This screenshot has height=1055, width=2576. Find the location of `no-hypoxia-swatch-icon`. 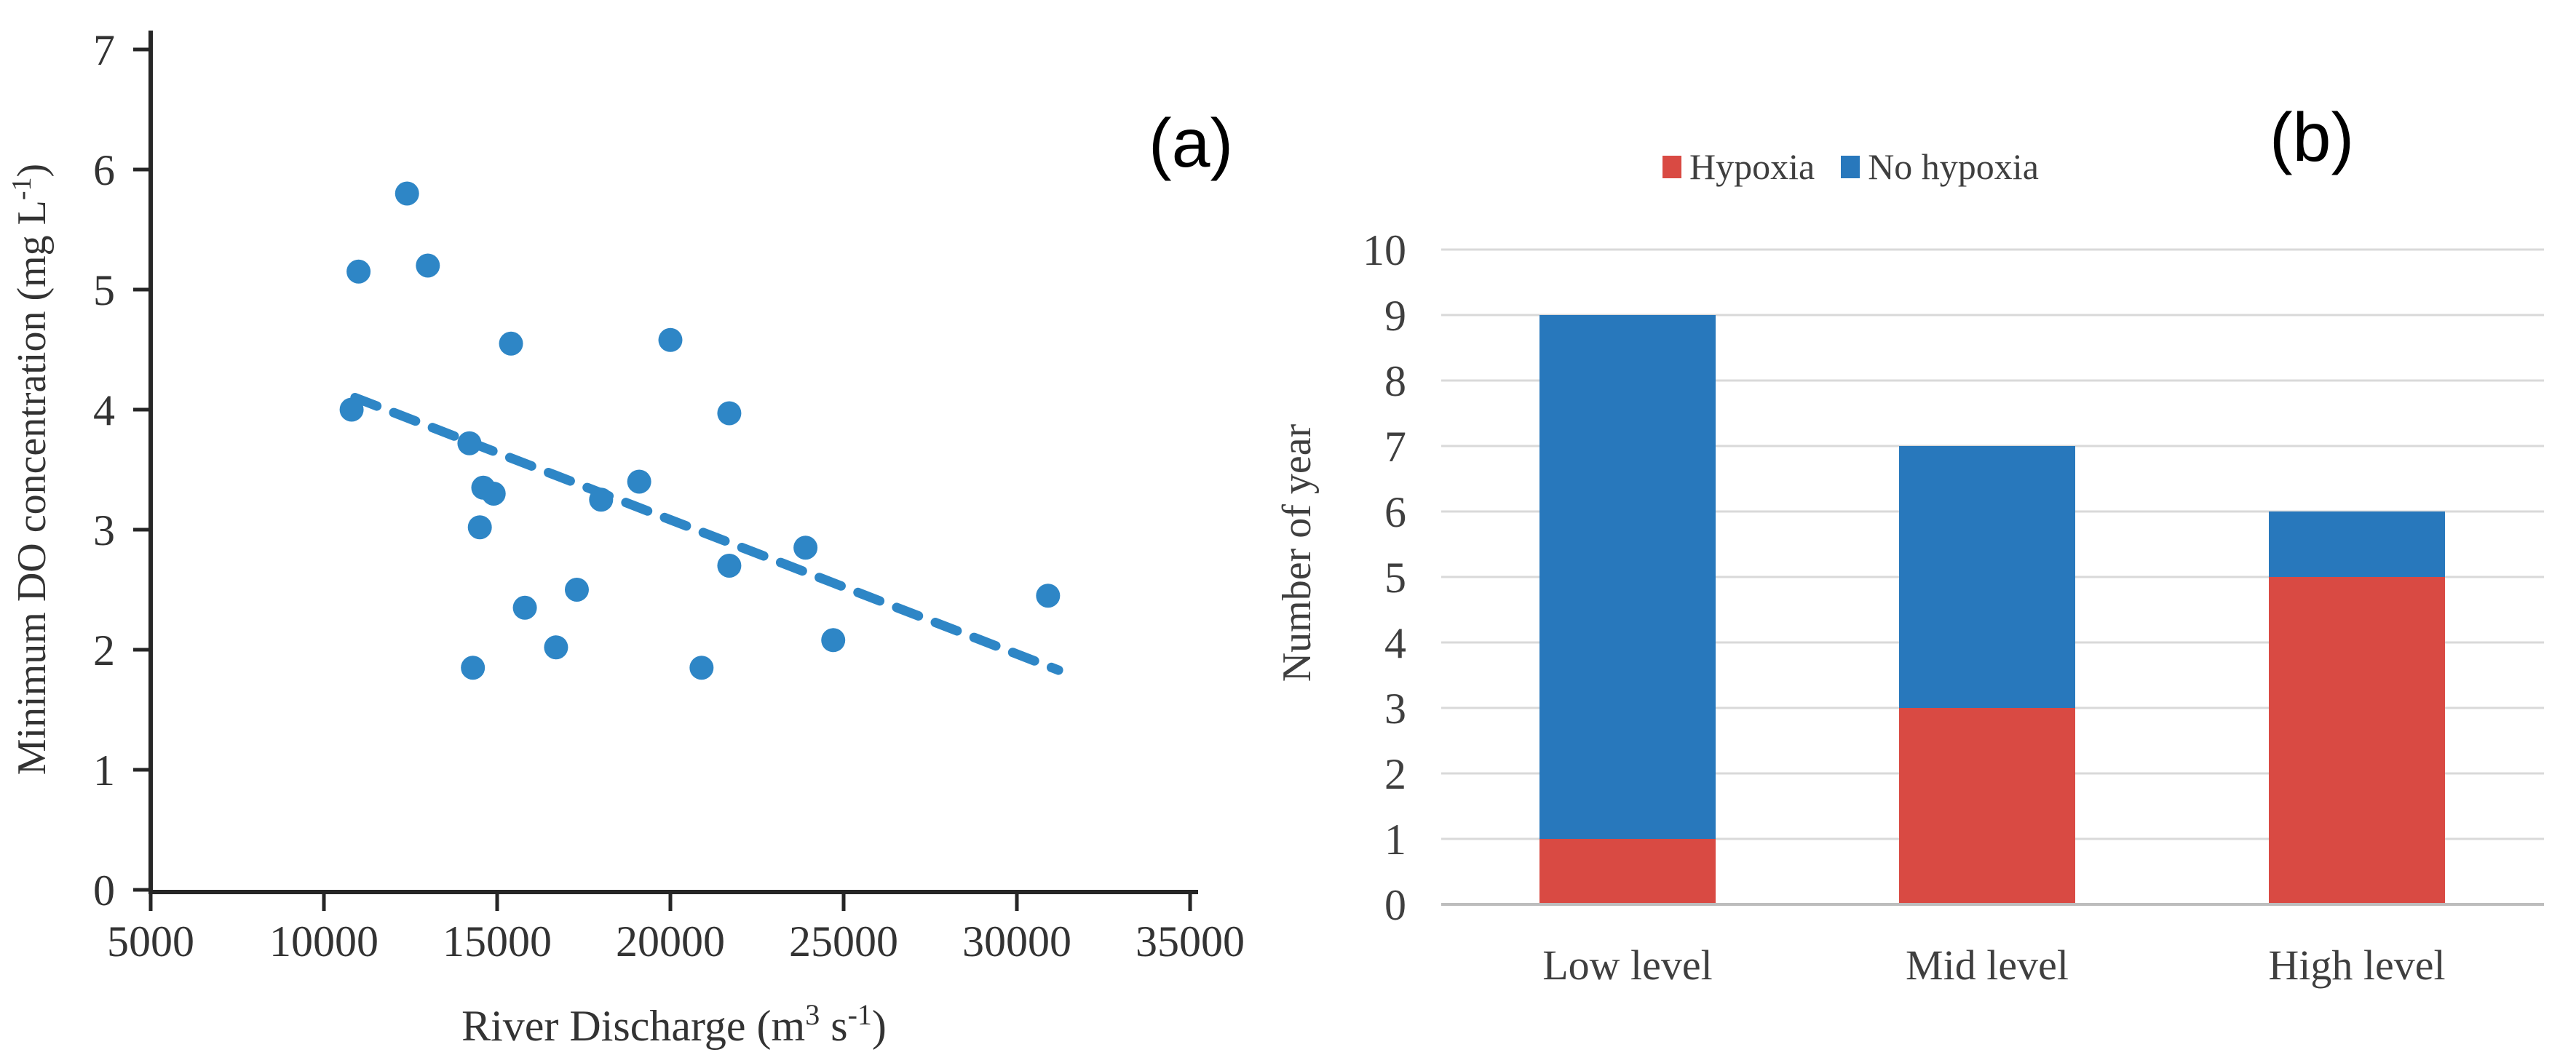

no-hypoxia-swatch-icon is located at coordinates (1850, 166).